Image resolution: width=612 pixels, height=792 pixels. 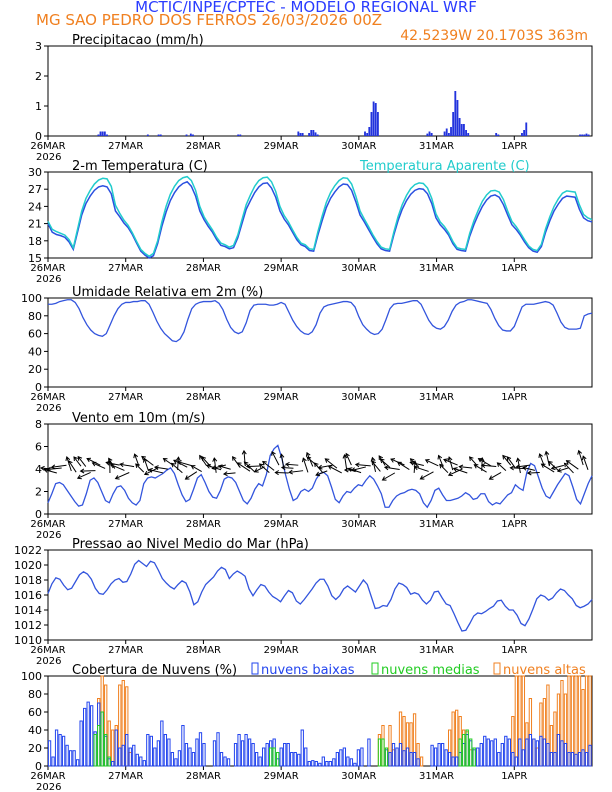 What do you see at coordinates (154, 670) in the screenshot?
I see `panel-title-clouds: Cobertura de Nuvens (%)` at bounding box center [154, 670].